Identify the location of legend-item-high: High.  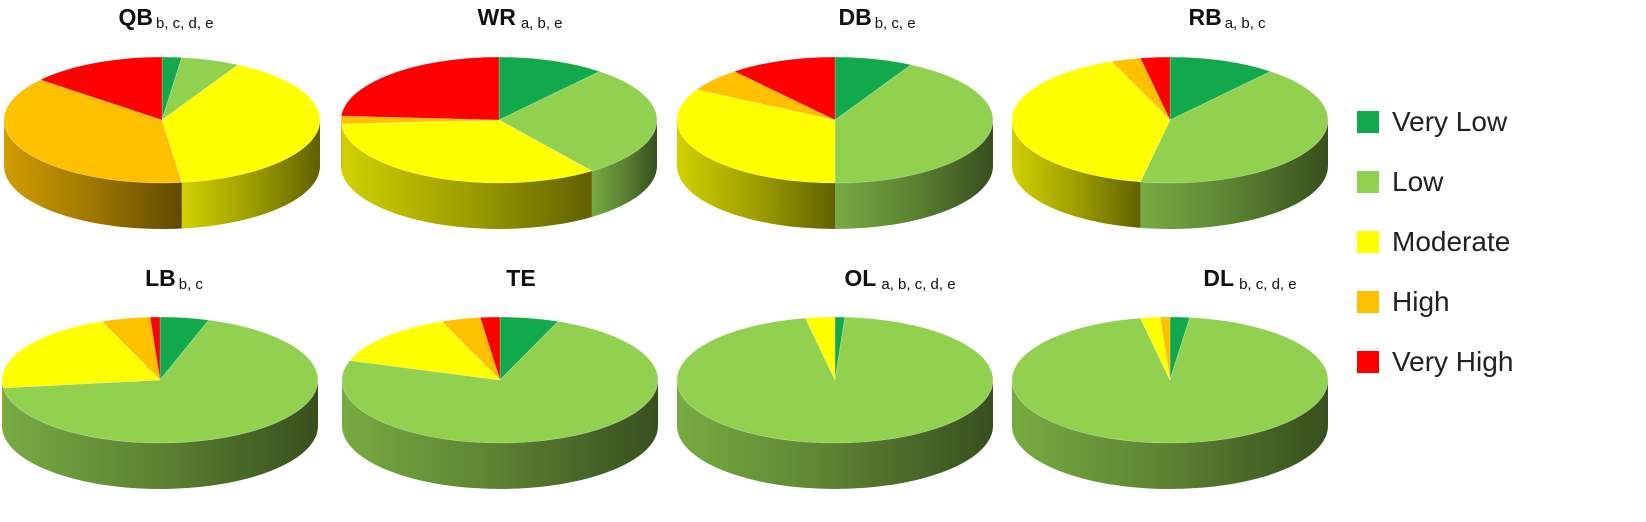
(1403, 301).